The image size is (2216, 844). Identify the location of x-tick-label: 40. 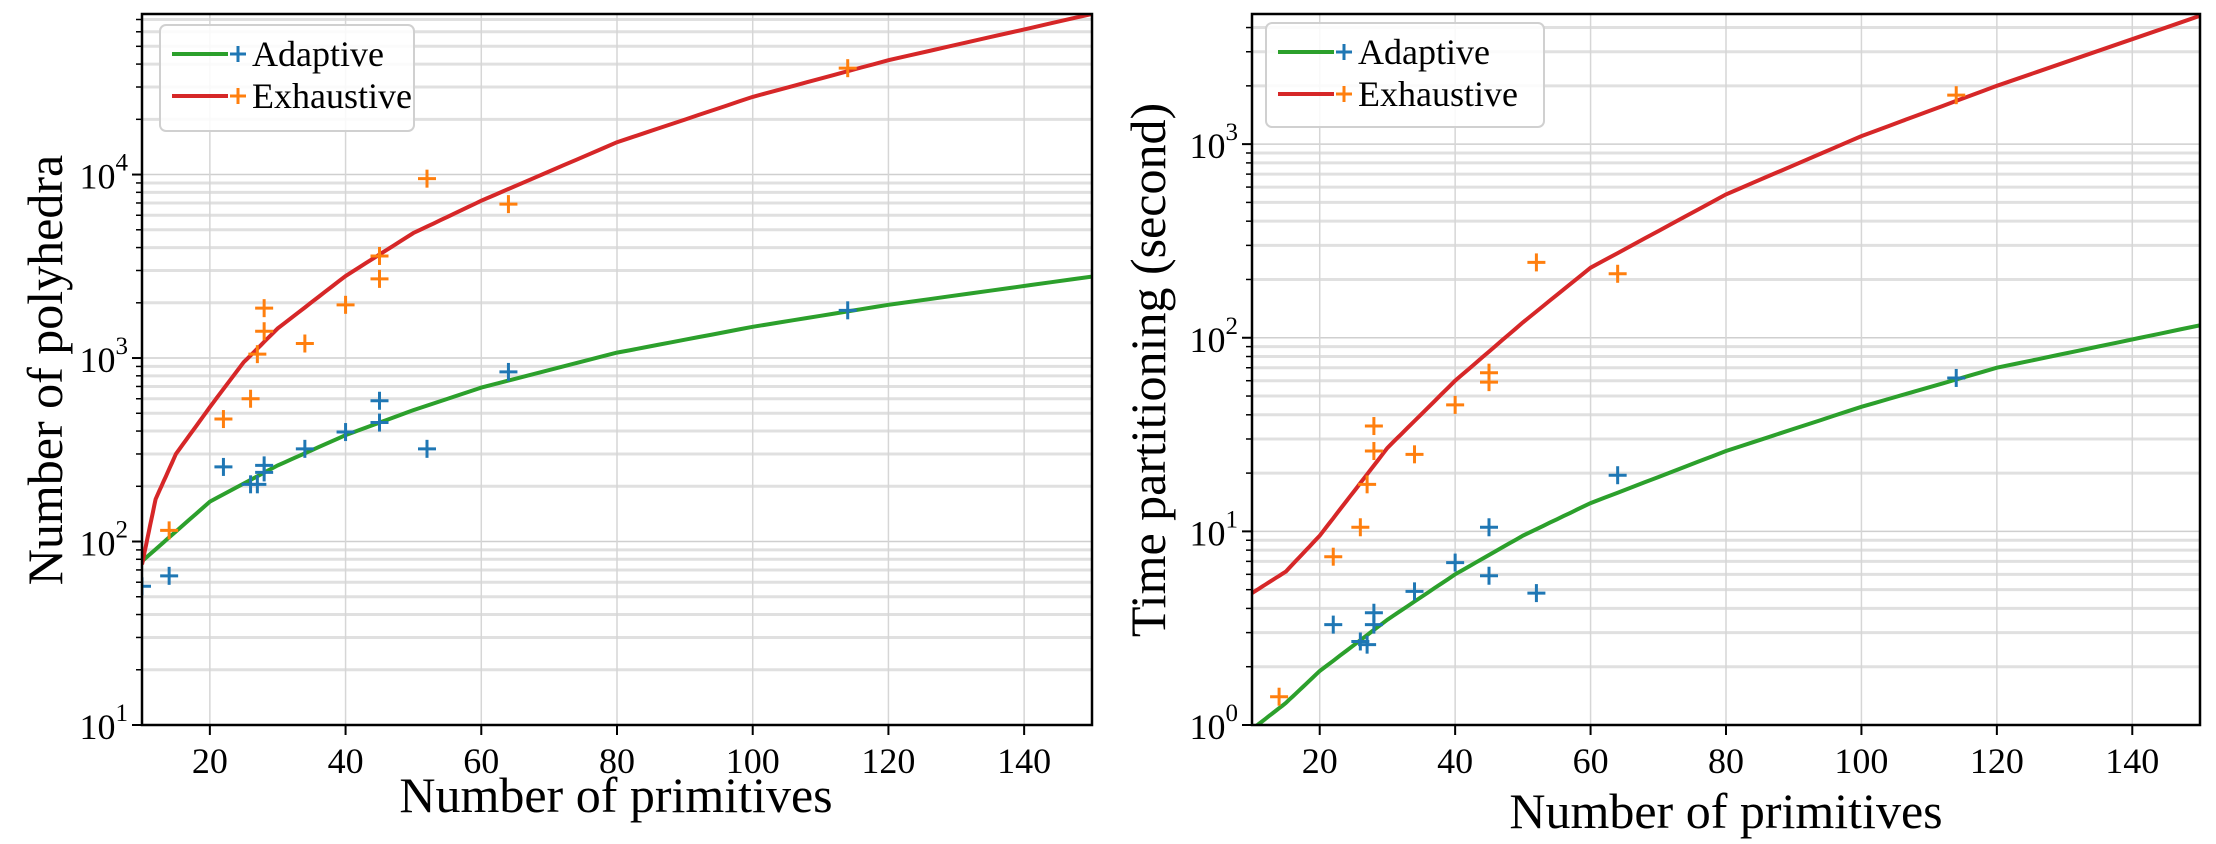
(1455, 761).